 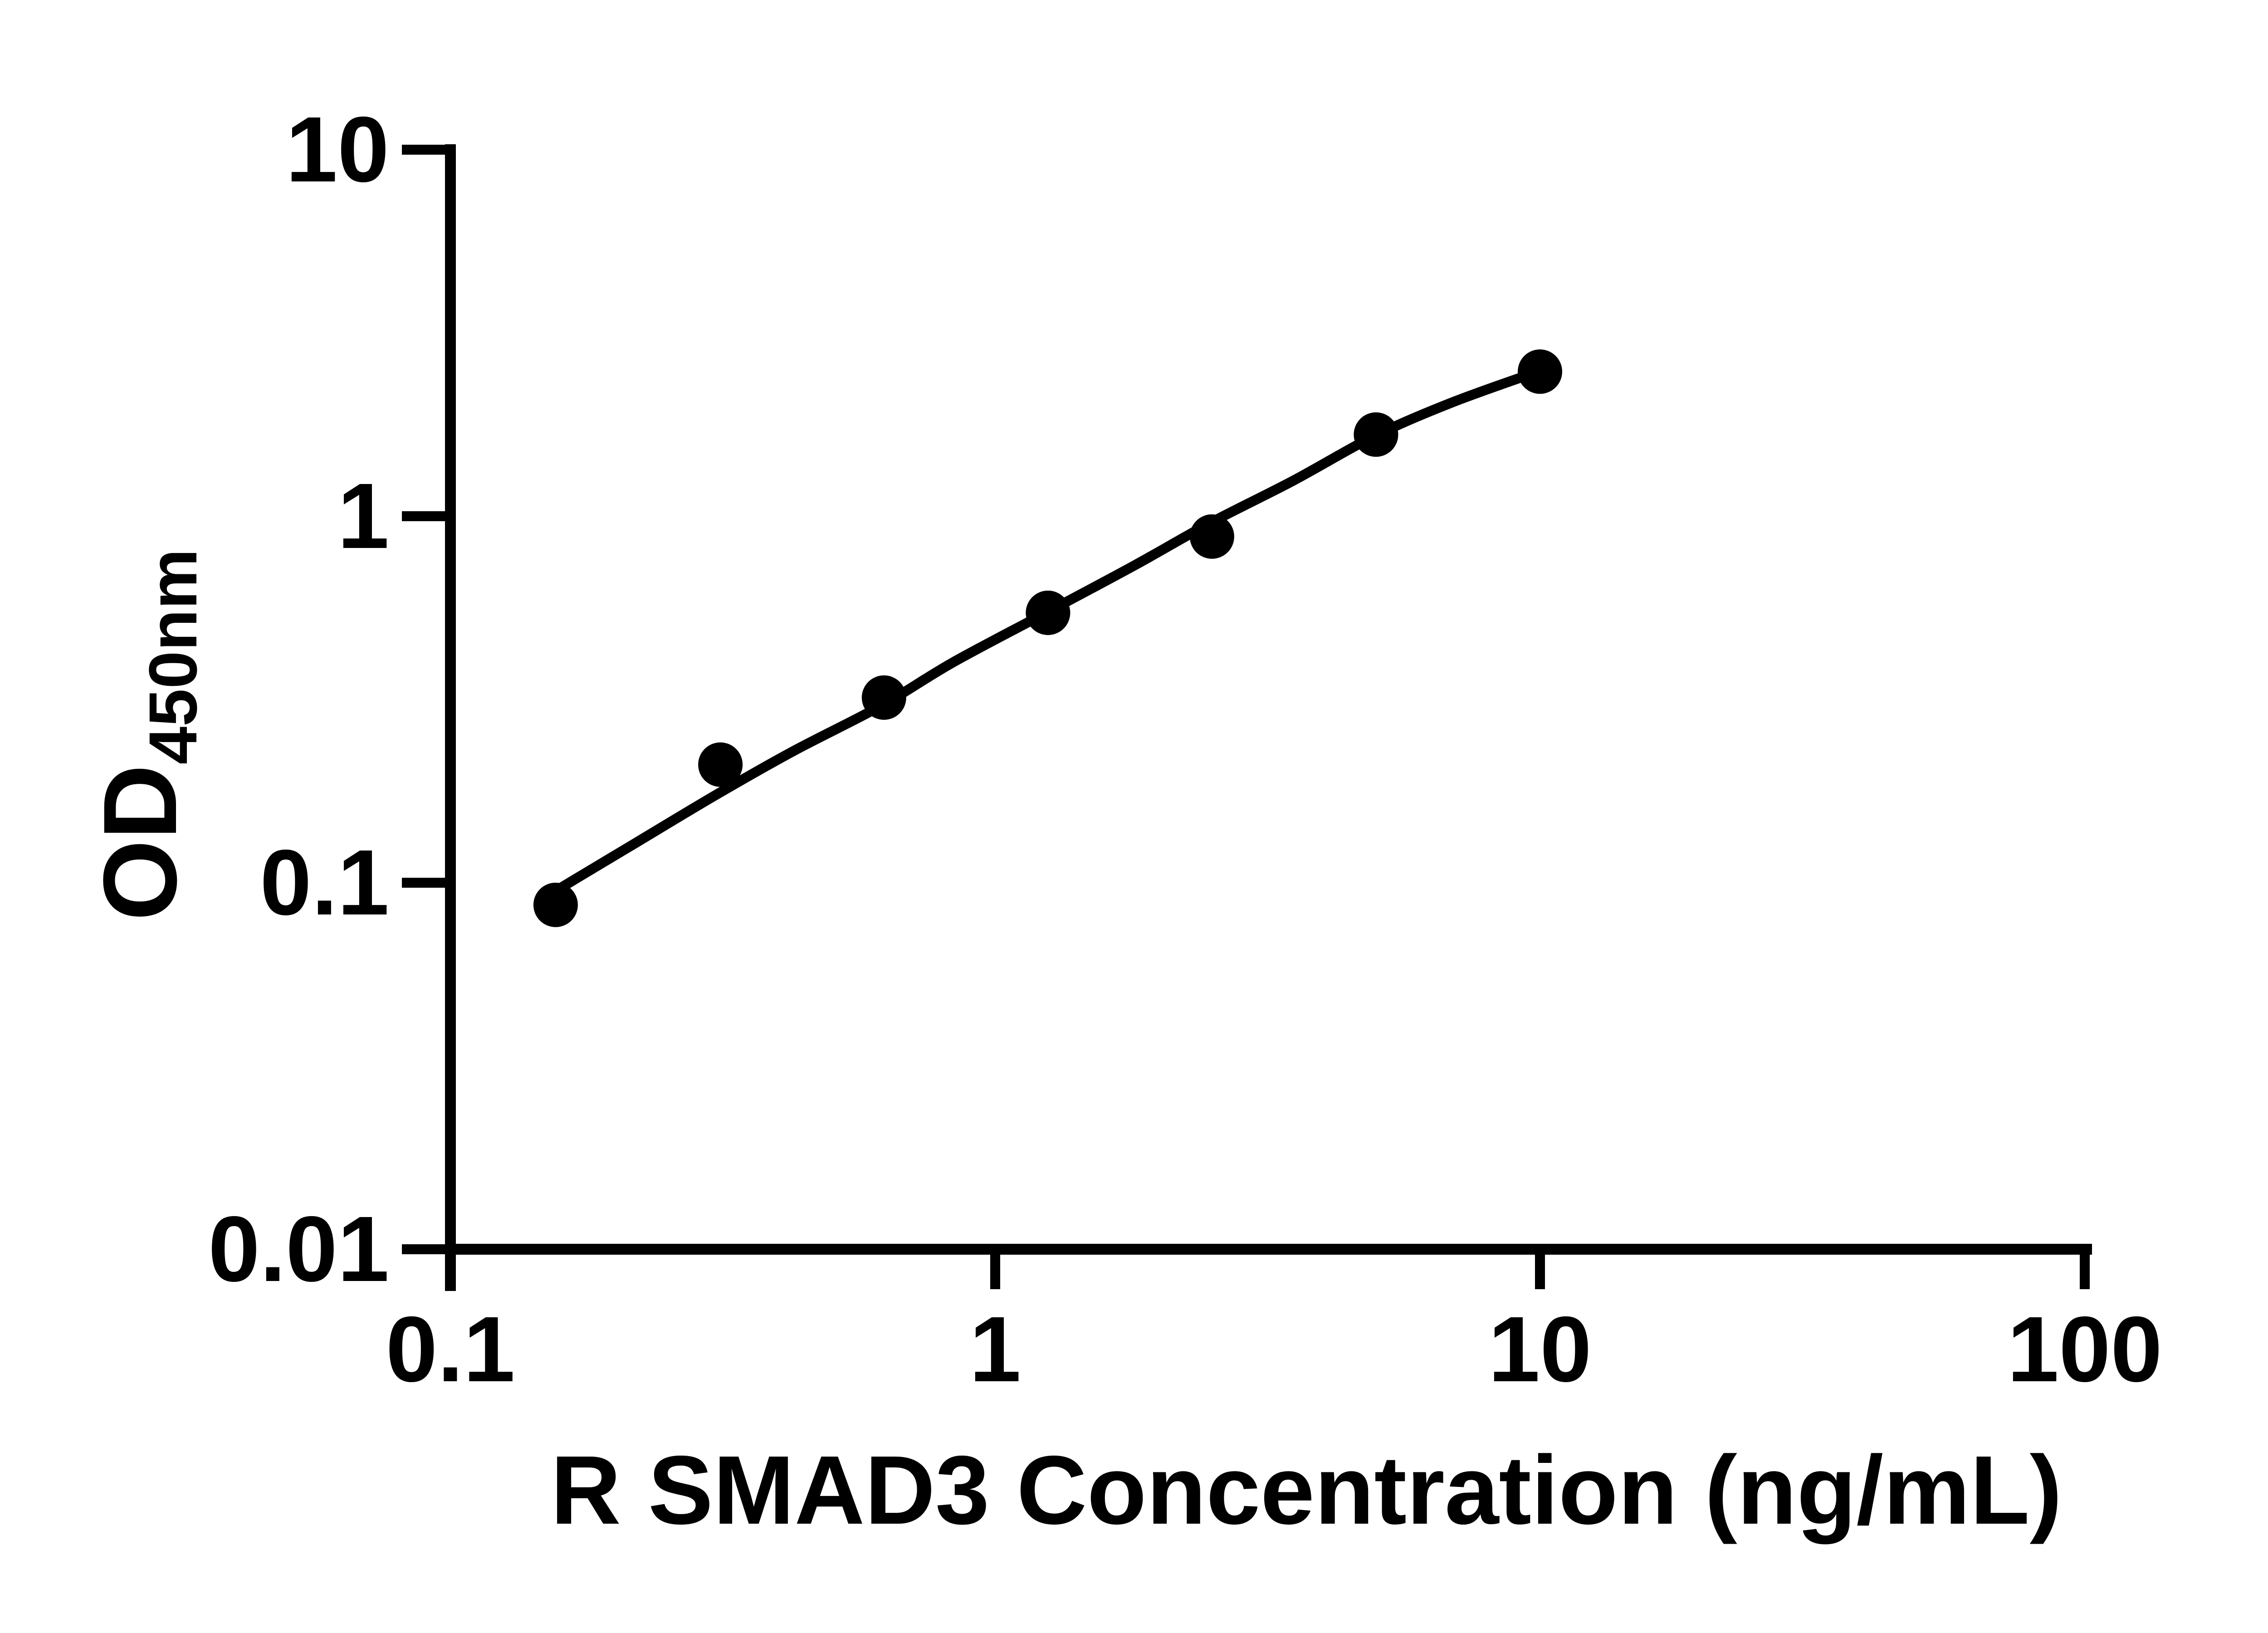 I want to click on y-tick-label: 0.1, so click(x=325, y=882).